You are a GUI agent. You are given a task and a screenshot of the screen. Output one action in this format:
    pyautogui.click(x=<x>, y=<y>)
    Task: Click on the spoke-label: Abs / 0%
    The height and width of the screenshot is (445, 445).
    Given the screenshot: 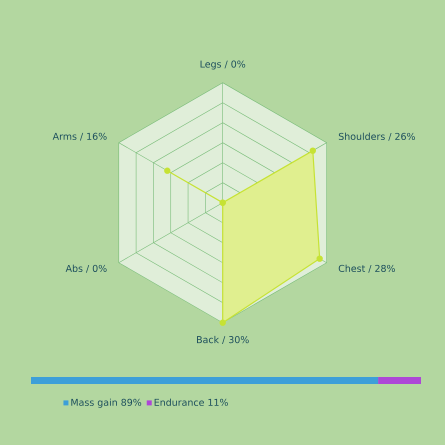 What is the action you would take?
    pyautogui.click(x=86, y=268)
    